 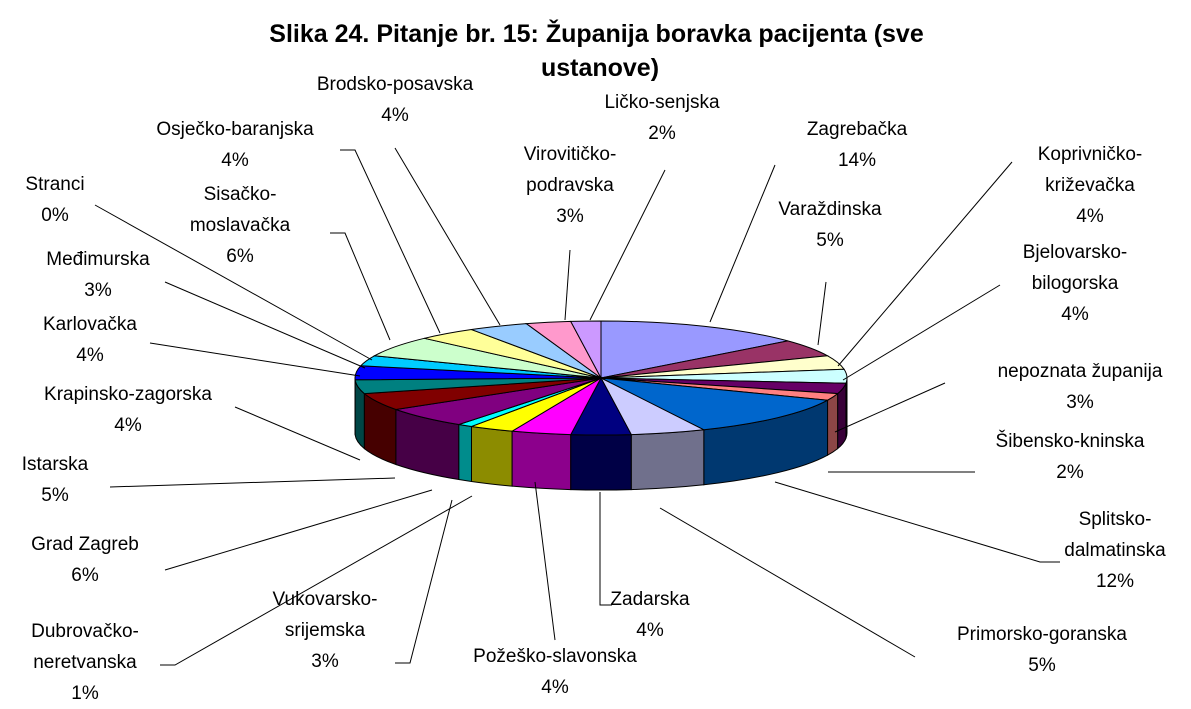 I want to click on data-label-name: Požeško-slavonska, so click(x=555, y=656).